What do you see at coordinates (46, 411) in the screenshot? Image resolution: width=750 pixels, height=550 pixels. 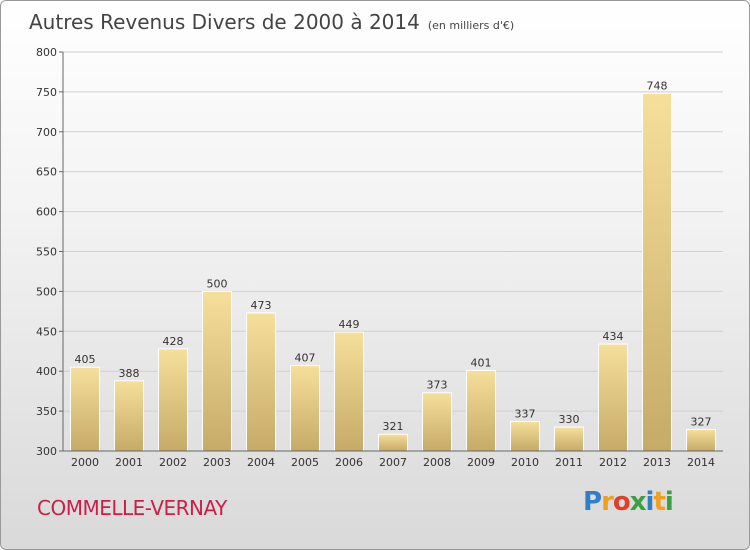 I see `y-tick-label: 350` at bounding box center [46, 411].